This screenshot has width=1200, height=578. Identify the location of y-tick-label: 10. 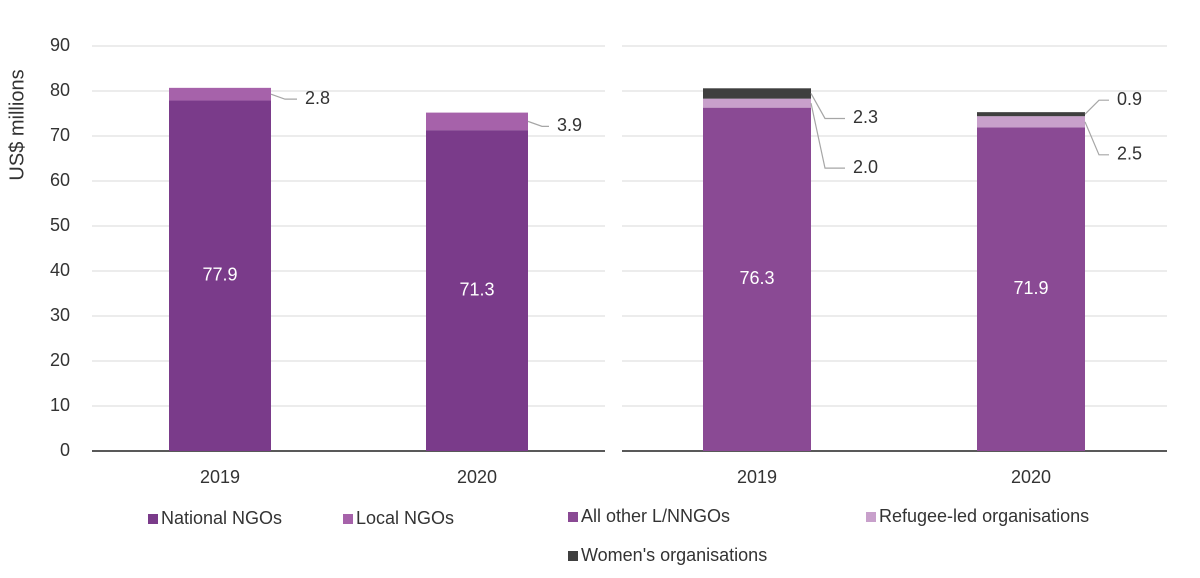
(60, 405).